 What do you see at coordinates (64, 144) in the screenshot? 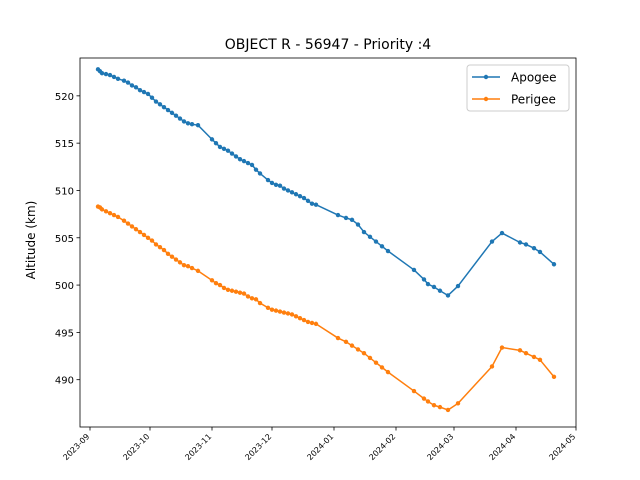
I see `y-tick-label: 515` at bounding box center [64, 144].